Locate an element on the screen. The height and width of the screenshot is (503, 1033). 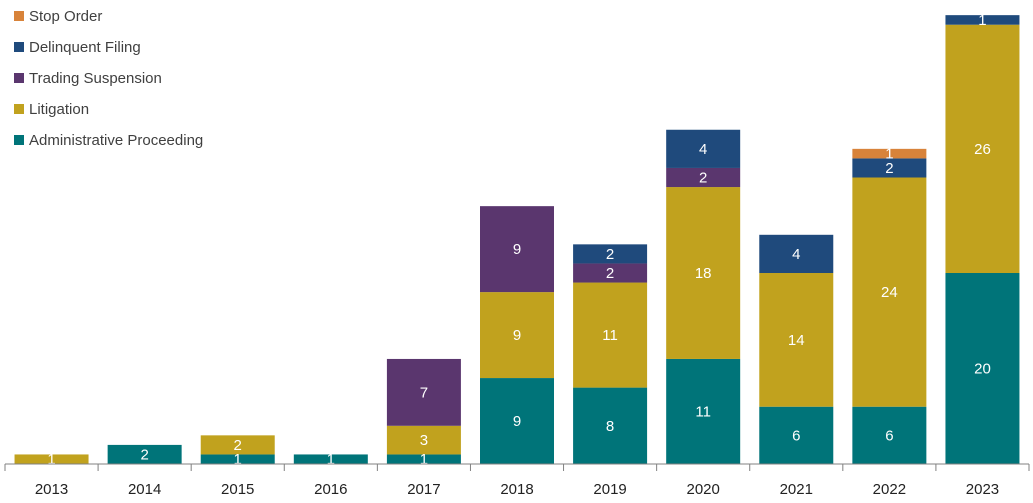
legend-label-litigation: Litigation is located at coordinates (59, 109).